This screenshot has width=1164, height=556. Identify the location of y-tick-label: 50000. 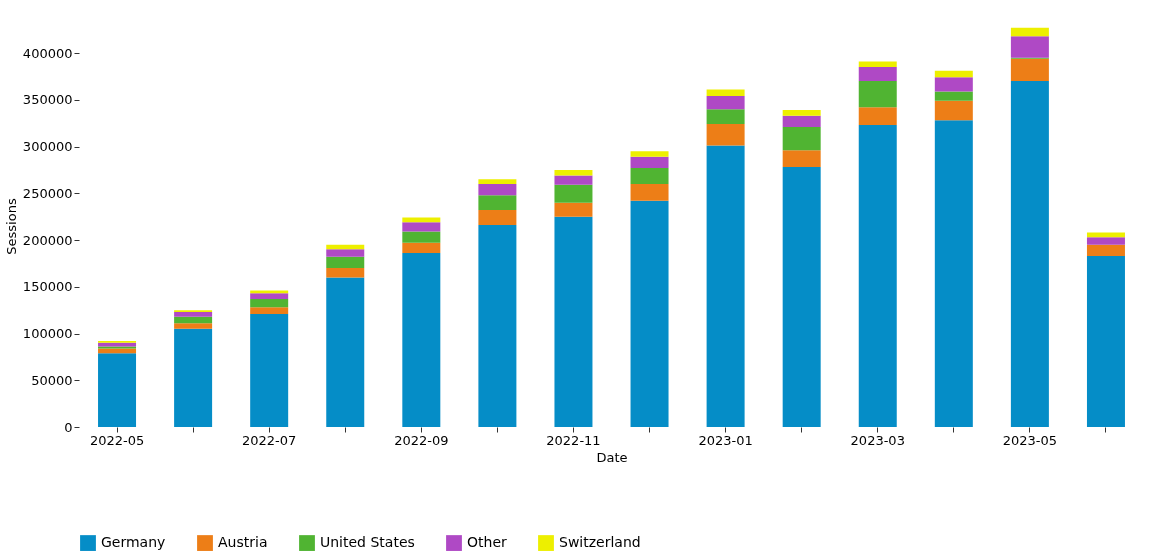
(52, 380).